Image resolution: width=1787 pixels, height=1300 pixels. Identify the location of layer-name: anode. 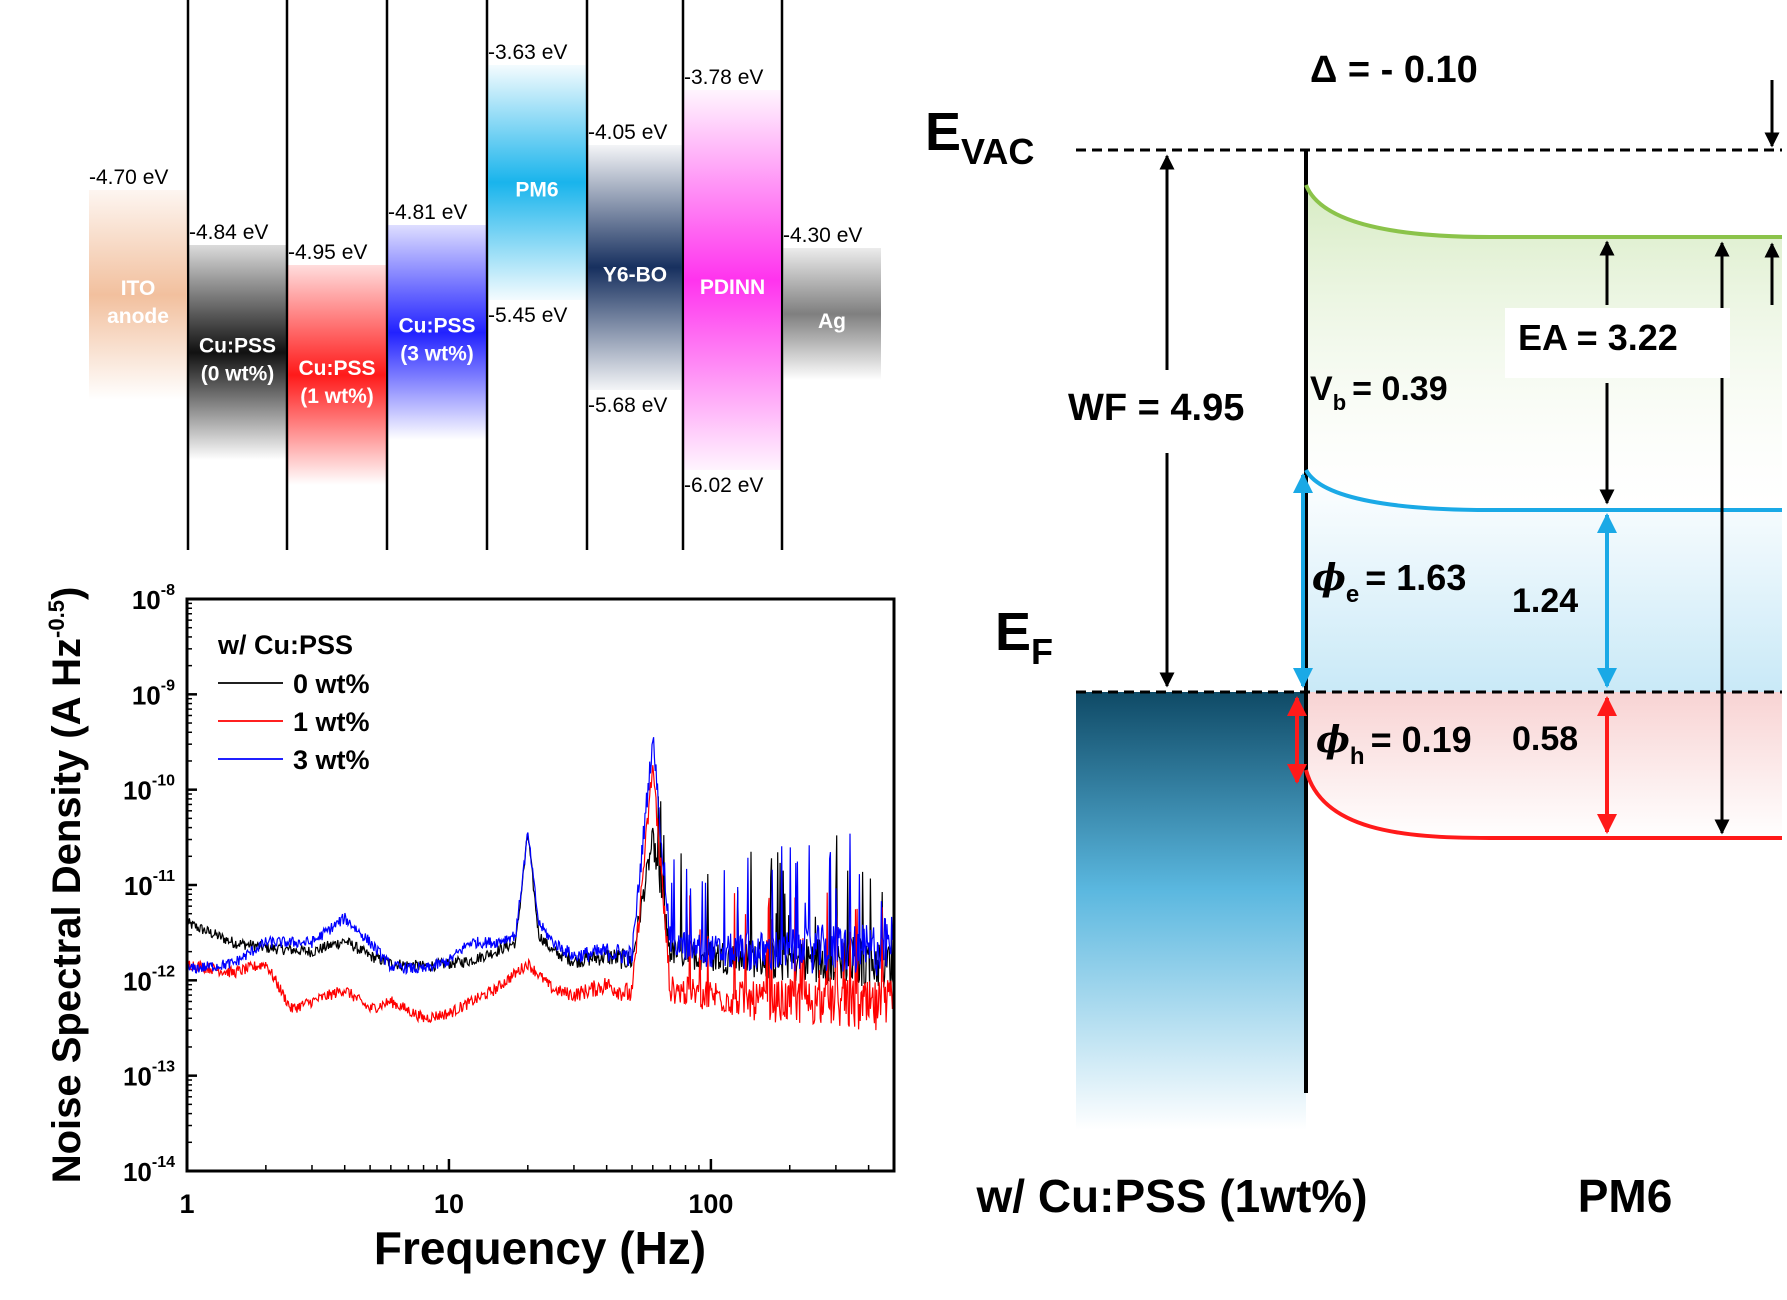
(138, 316).